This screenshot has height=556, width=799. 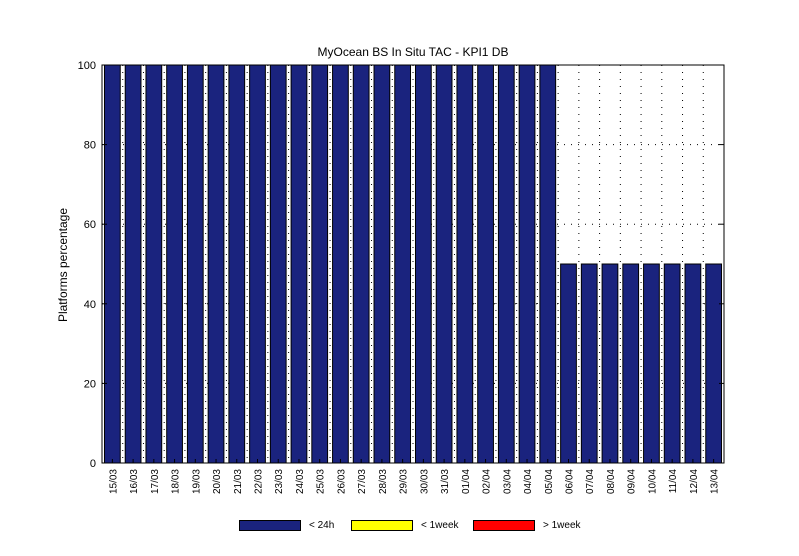 I want to click on y-tick-label: 40, so click(x=90, y=305).